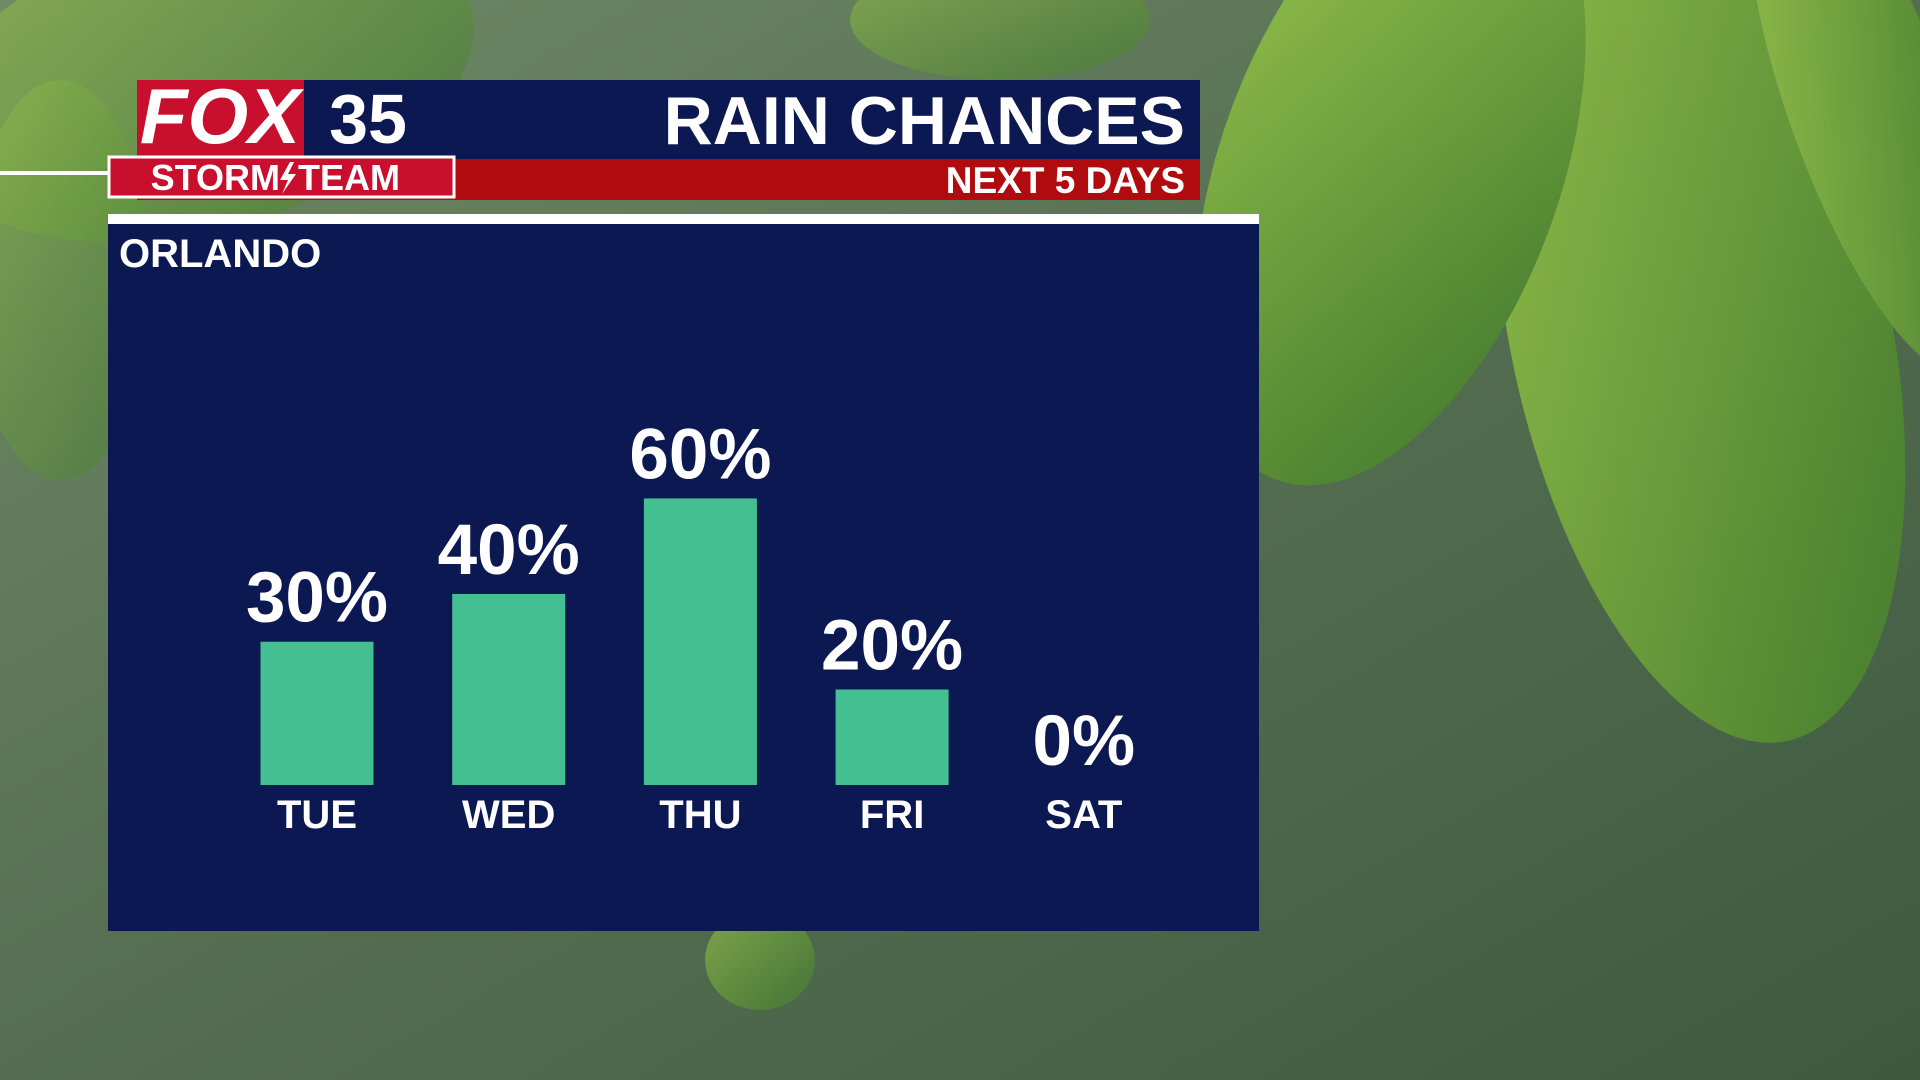 The image size is (1920, 1080). I want to click on location-label: ORLANDO, so click(220, 254).